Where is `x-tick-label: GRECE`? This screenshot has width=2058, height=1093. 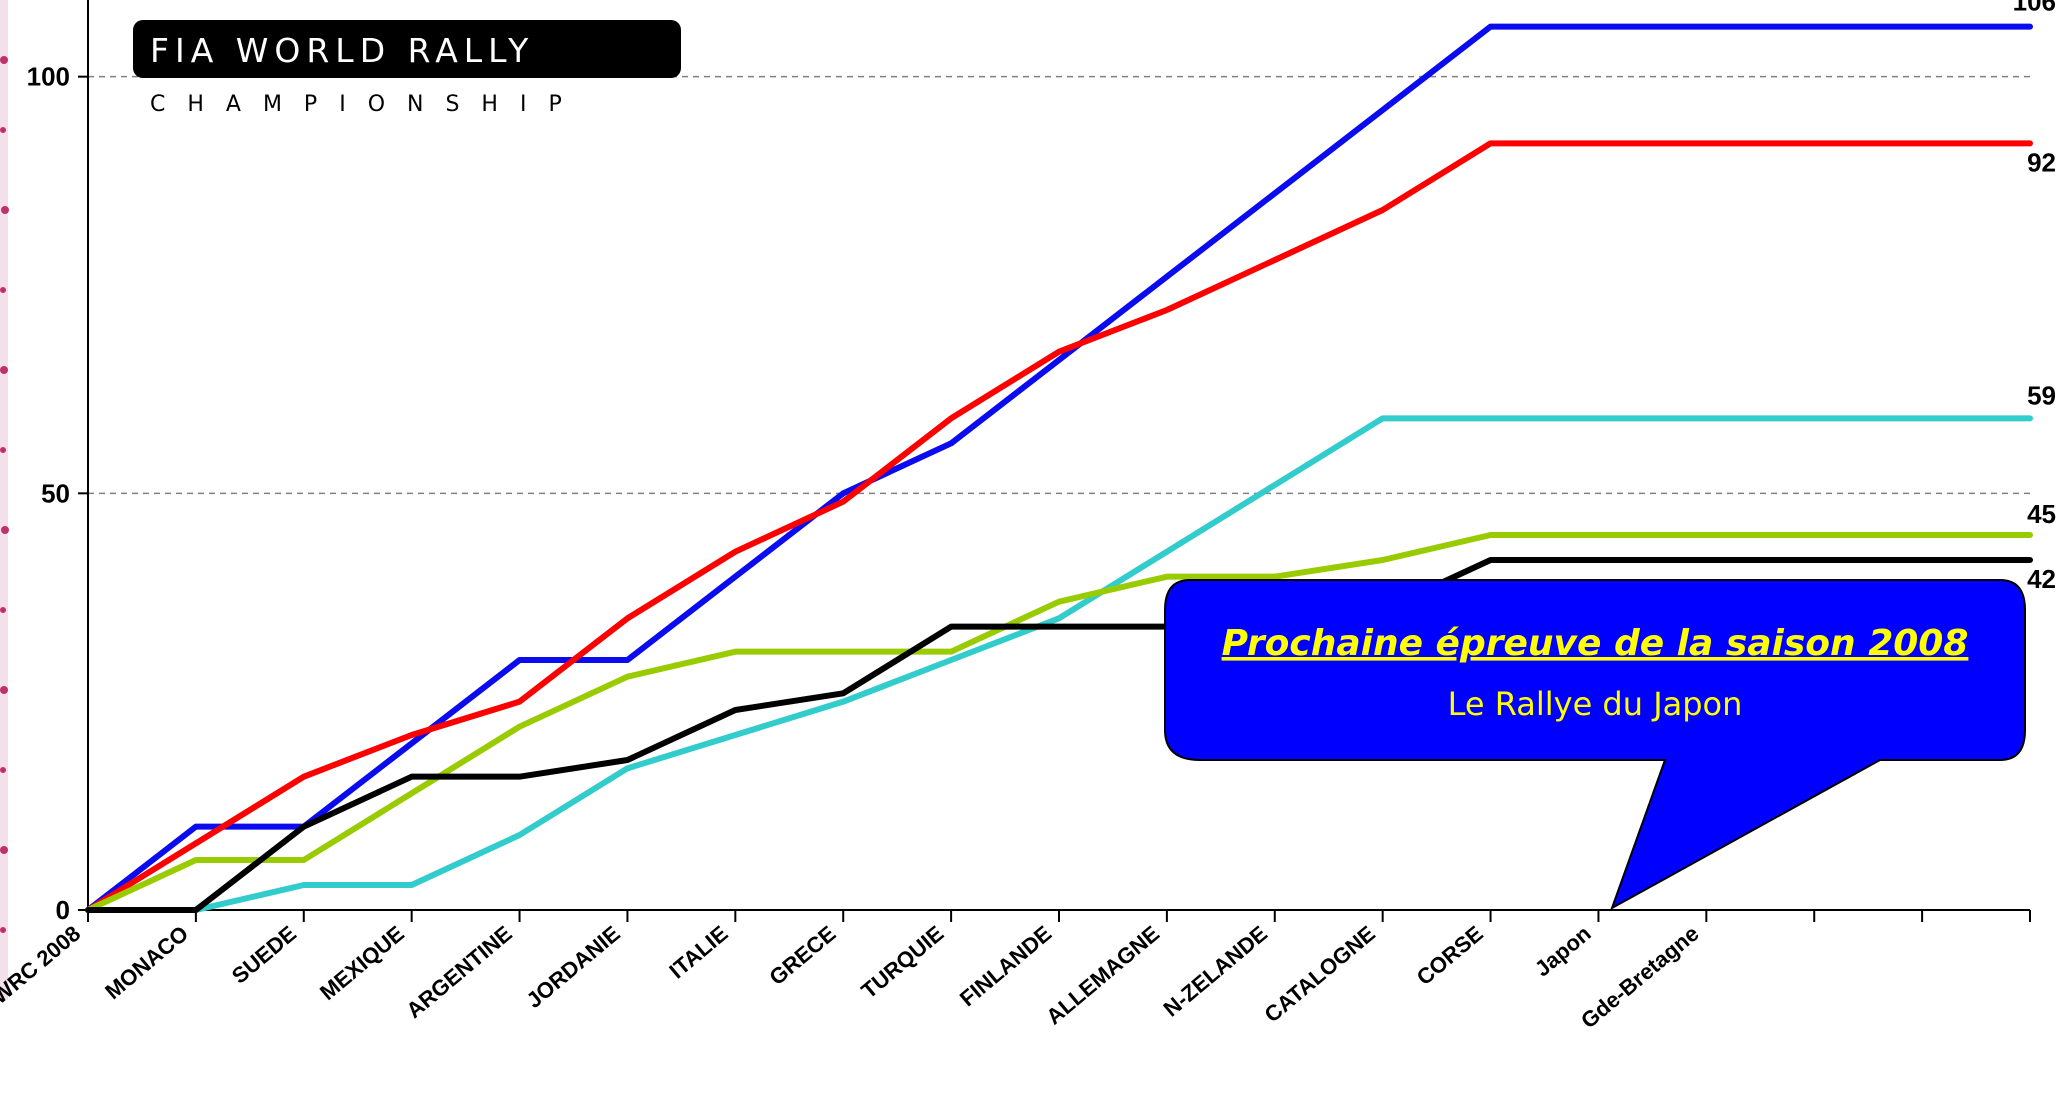 x-tick-label: GRECE is located at coordinates (802, 955).